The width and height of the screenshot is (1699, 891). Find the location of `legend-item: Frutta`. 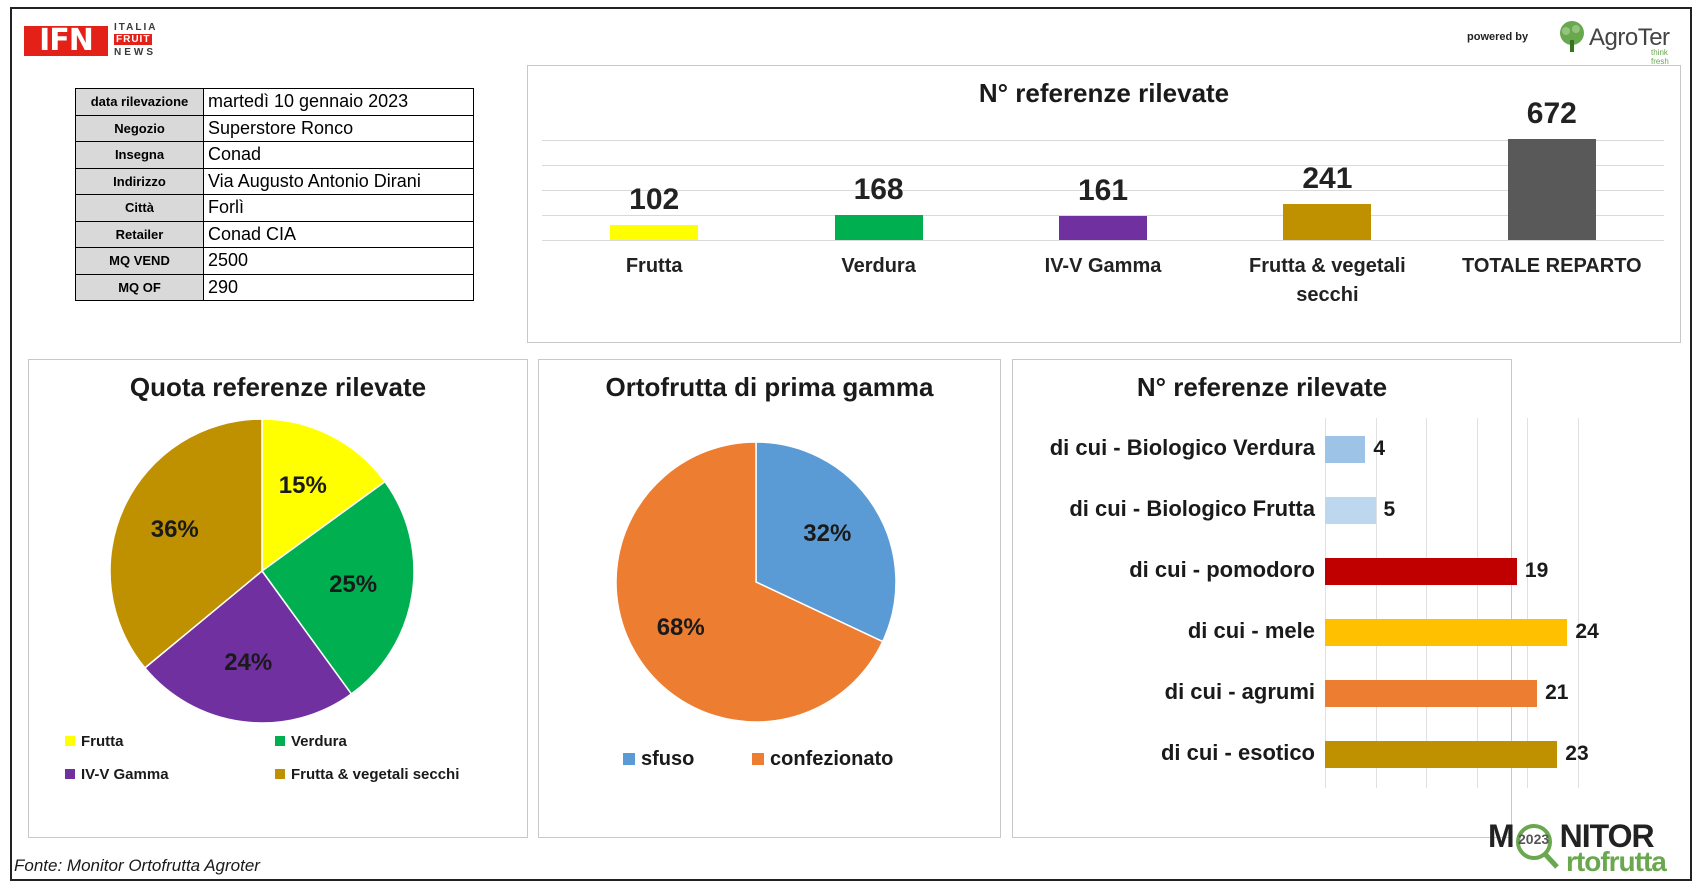

legend-item: Frutta is located at coordinates (94, 741).